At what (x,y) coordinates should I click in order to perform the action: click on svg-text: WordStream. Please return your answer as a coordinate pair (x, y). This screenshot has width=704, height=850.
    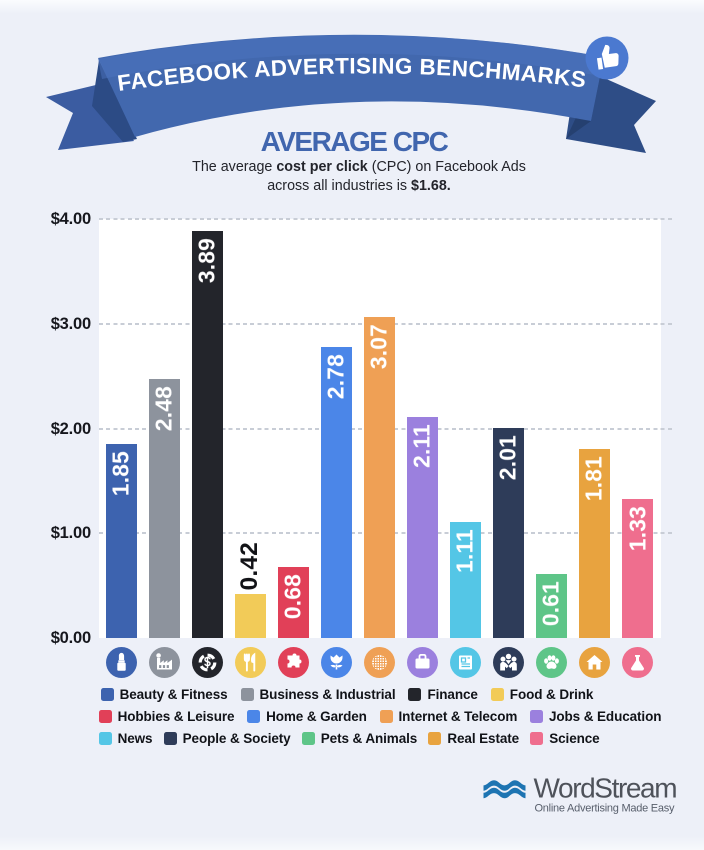
    Looking at the image, I should click on (605, 788).